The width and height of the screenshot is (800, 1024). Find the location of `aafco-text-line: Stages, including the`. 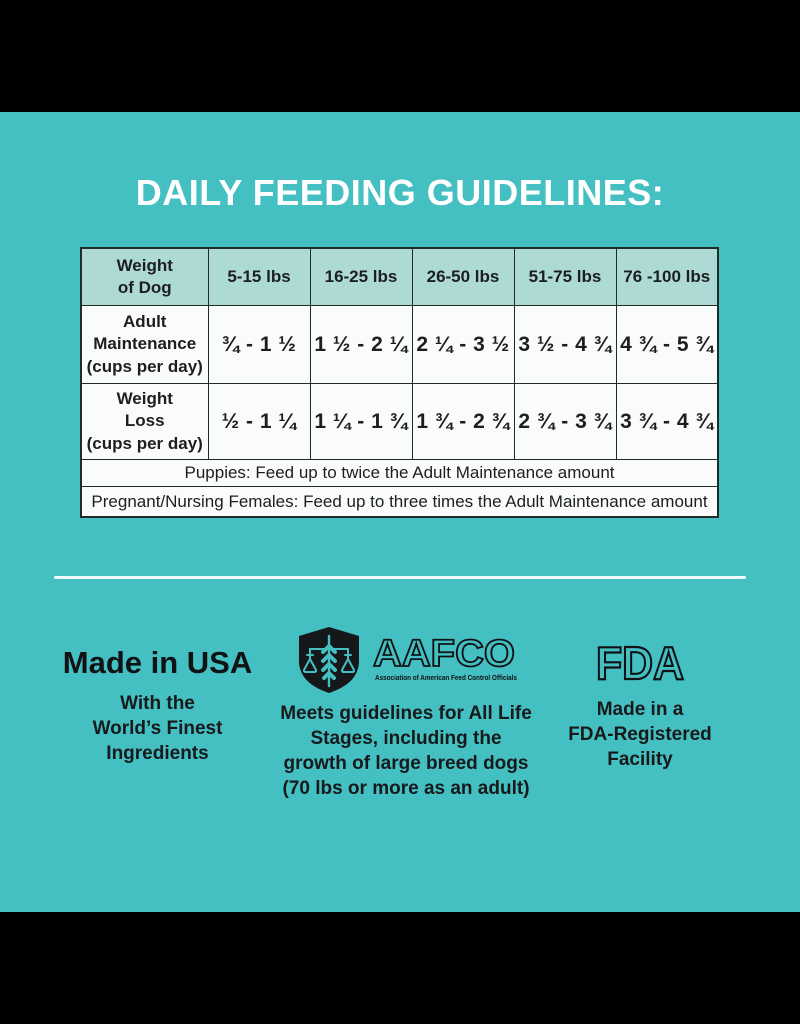

aafco-text-line: Stages, including the is located at coordinates (406, 738).